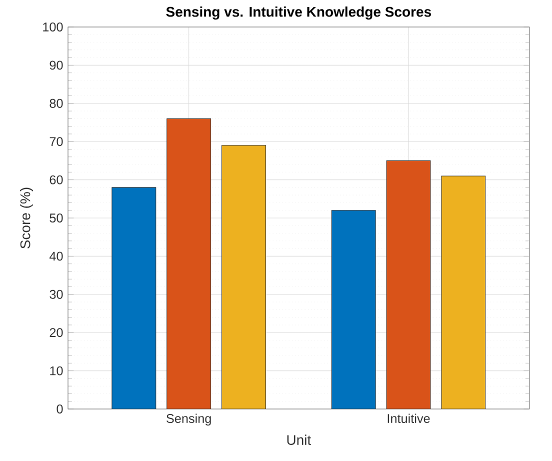 This screenshot has width=552, height=461. Describe the element at coordinates (56, 333) in the screenshot. I see `y-tick-label: 20` at that location.